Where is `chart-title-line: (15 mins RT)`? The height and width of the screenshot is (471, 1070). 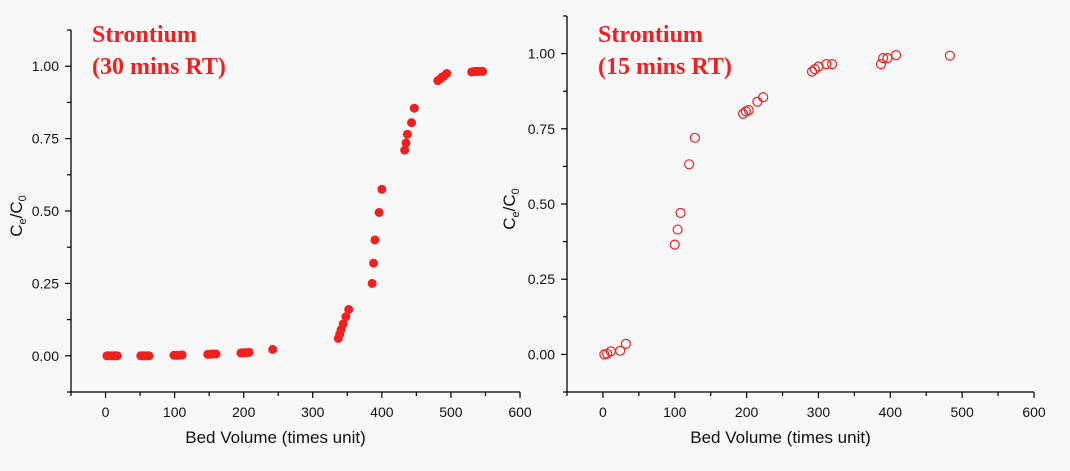 chart-title-line: (15 mins RT) is located at coordinates (665, 67).